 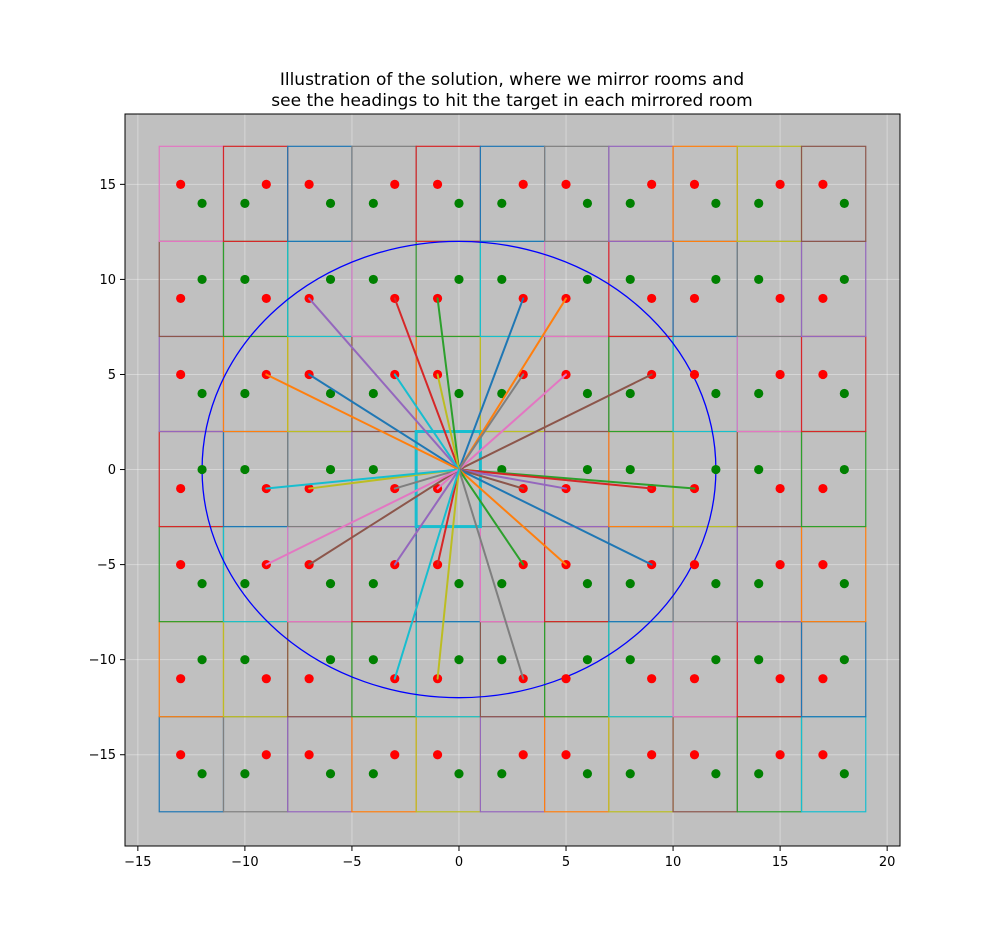 What do you see at coordinates (887, 862) in the screenshot?
I see `x-tick-label: 20` at bounding box center [887, 862].